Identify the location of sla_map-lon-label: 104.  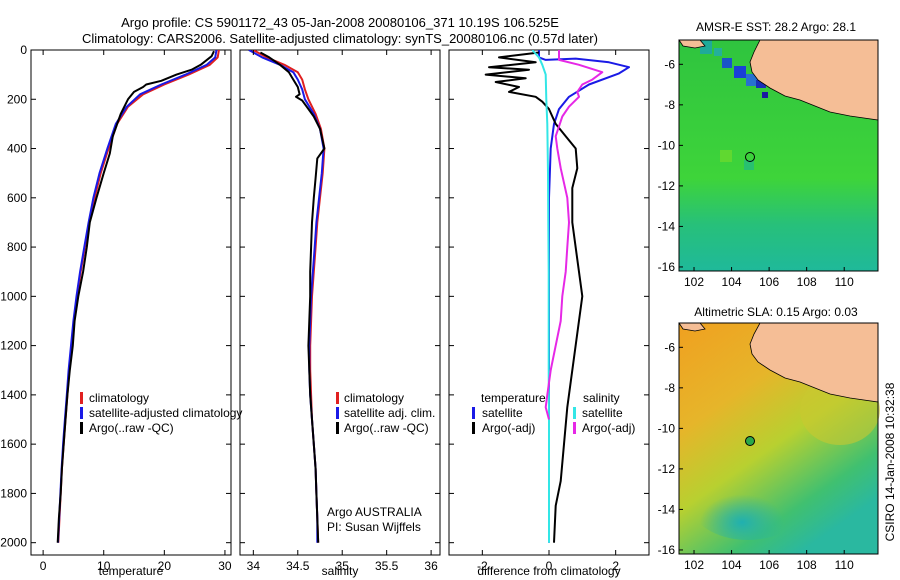
(732, 565).